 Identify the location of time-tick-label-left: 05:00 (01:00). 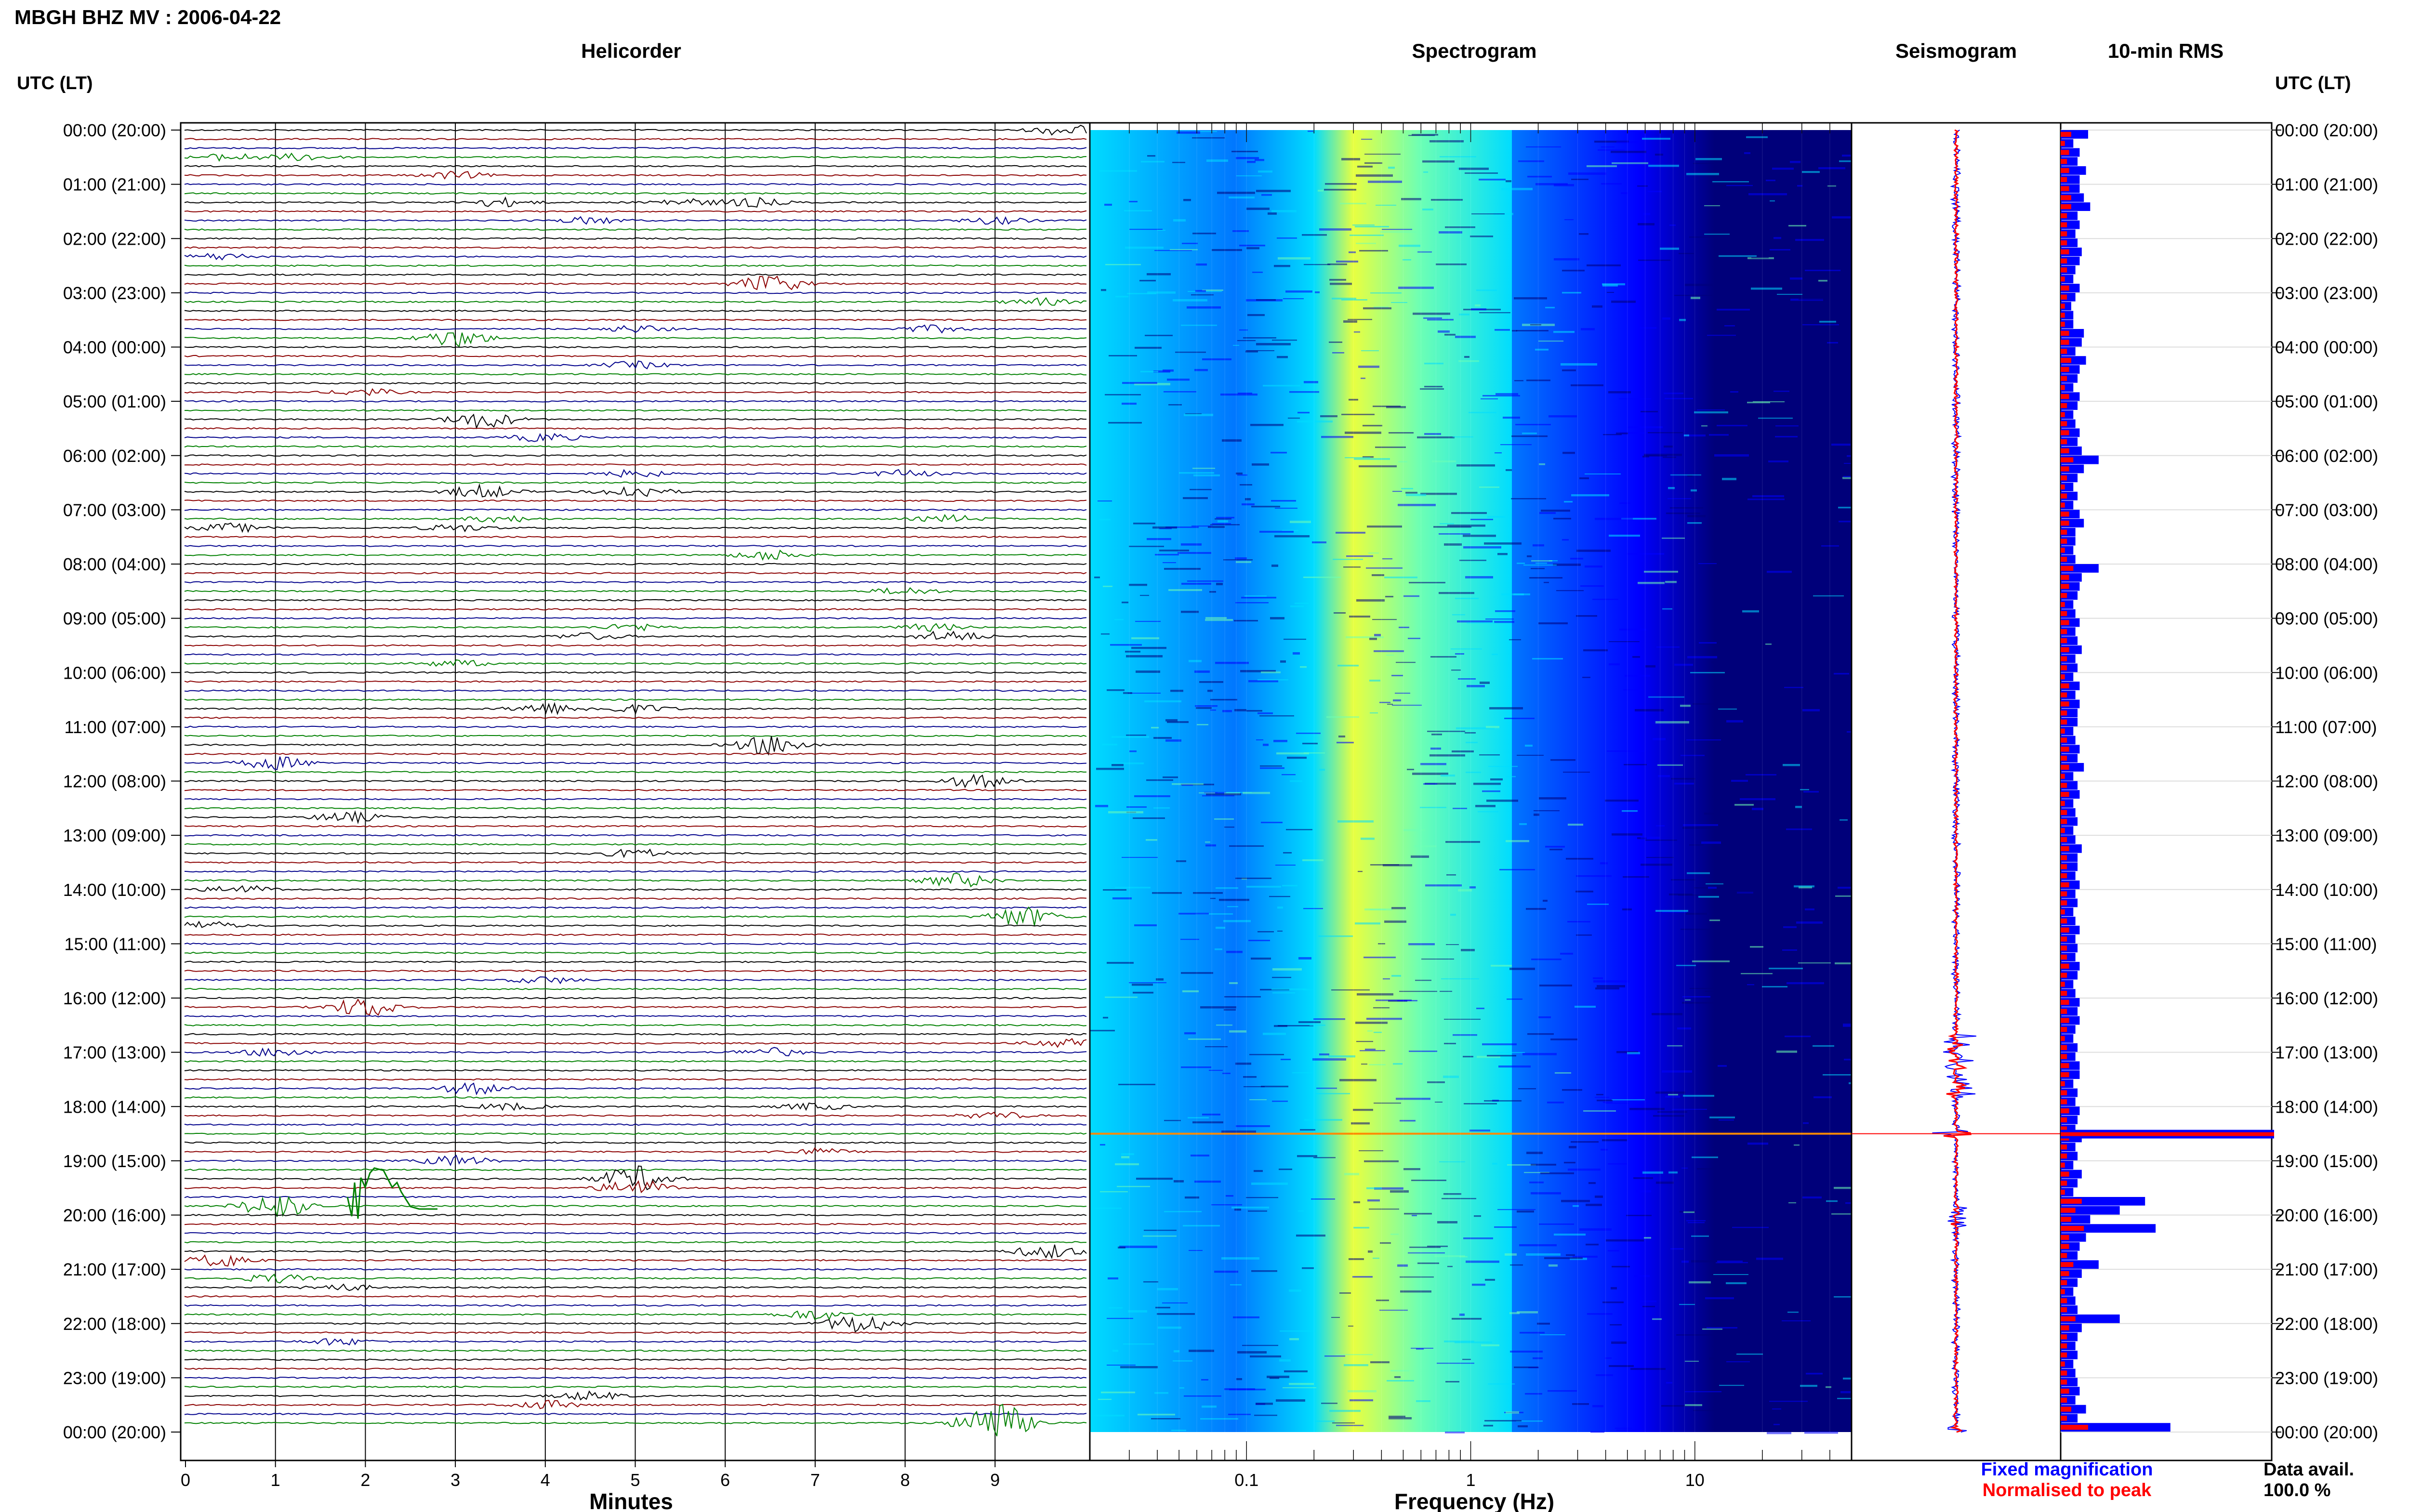
(114, 401).